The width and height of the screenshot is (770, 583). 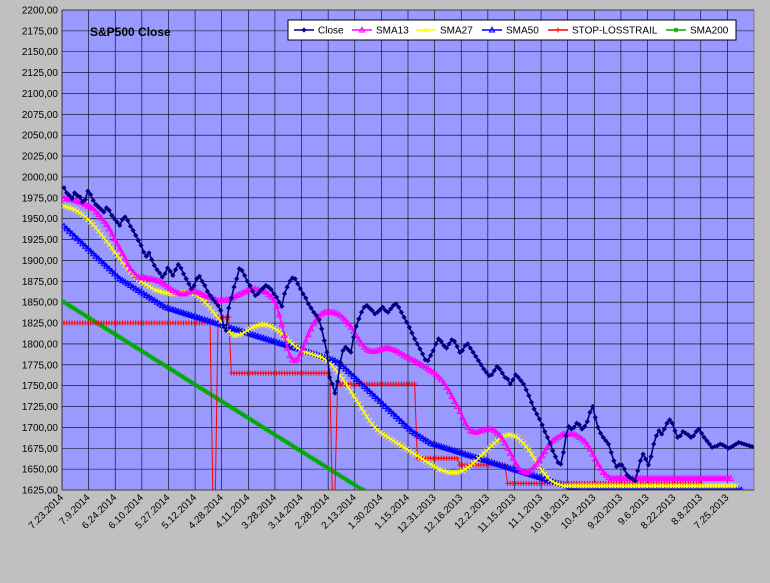 What do you see at coordinates (40, 73) in the screenshot?
I see `y-tick-label: 2125,00` at bounding box center [40, 73].